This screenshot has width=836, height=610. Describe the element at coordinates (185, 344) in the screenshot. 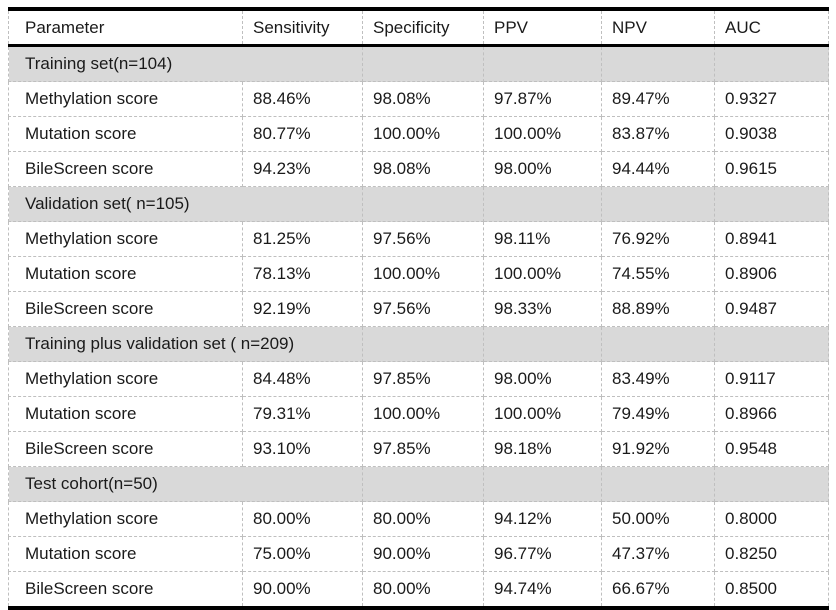

I see `section-header-label: Training plus validation set ( n=209)` at that location.